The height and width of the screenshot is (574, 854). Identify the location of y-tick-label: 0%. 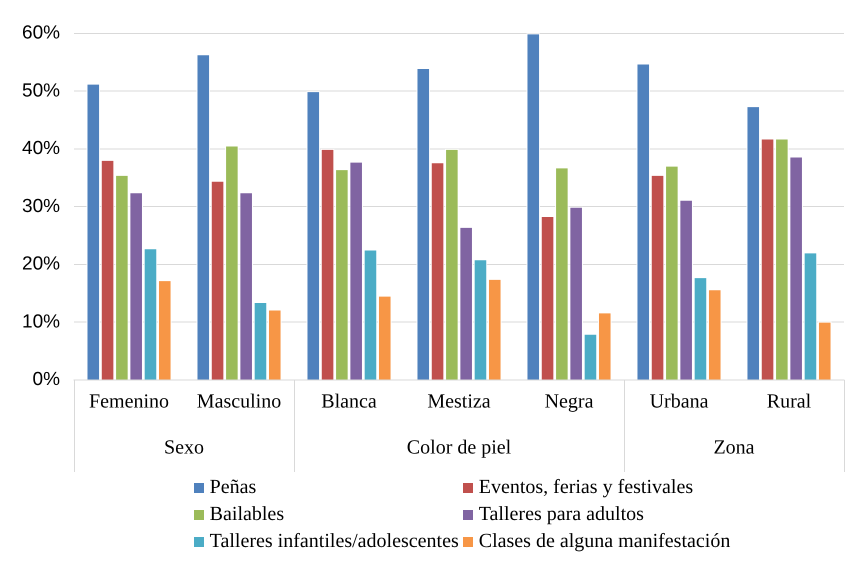
(46, 379).